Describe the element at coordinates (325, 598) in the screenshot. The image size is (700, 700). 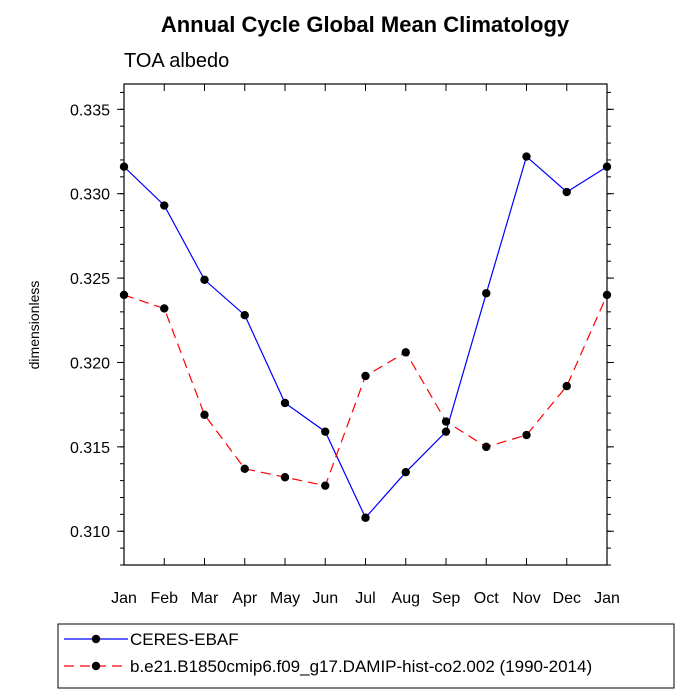
I see `x-tick-label: Jun` at that location.